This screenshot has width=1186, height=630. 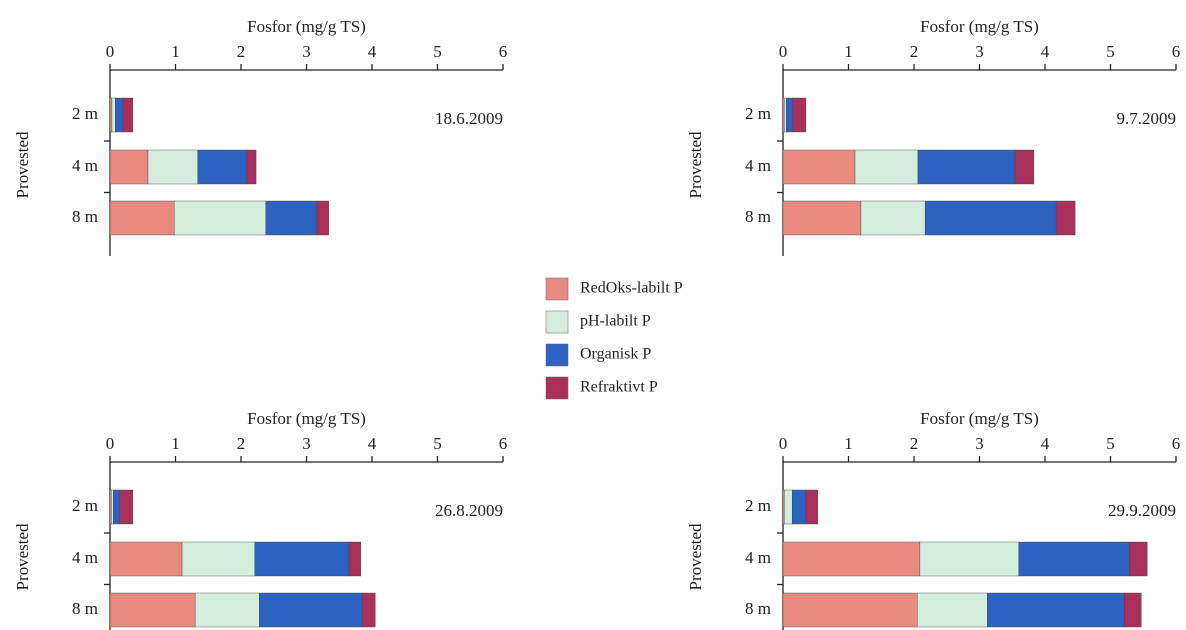 What do you see at coordinates (615, 321) in the screenshot?
I see `legend-label: pH-labilt P` at bounding box center [615, 321].